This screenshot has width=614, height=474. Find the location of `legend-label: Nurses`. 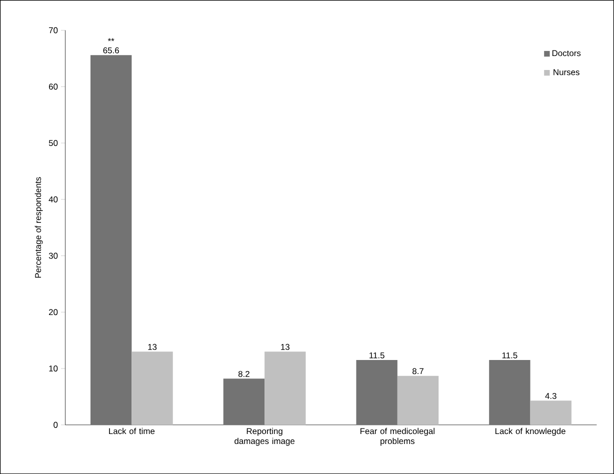

legend-label: Nurses is located at coordinates (567, 72).